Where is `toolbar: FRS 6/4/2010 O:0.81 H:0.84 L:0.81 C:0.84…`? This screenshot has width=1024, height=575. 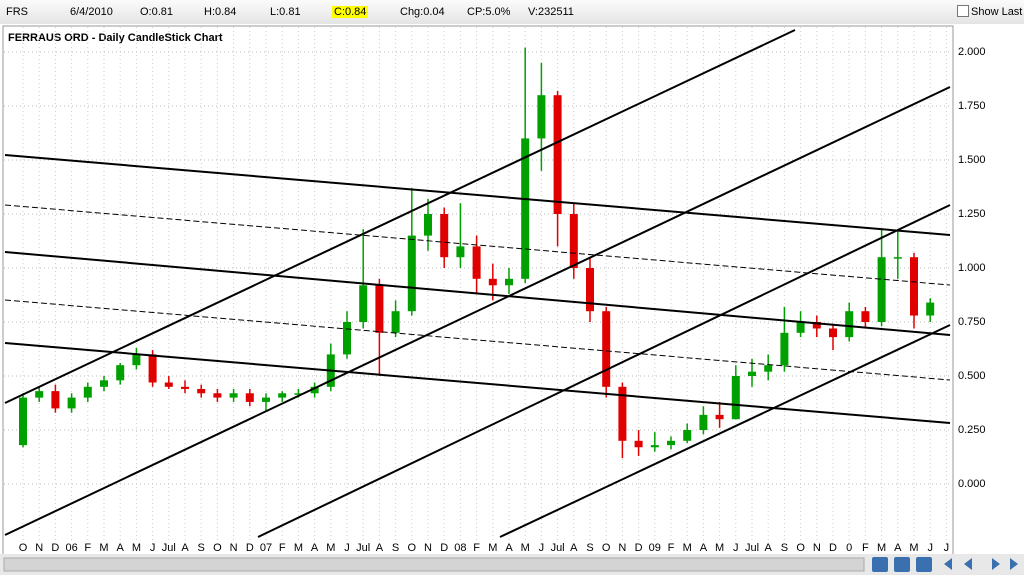 toolbar: FRS 6/4/2010 O:0.81 H:0.84 L:0.81 C:0.84… is located at coordinates (512, 12).